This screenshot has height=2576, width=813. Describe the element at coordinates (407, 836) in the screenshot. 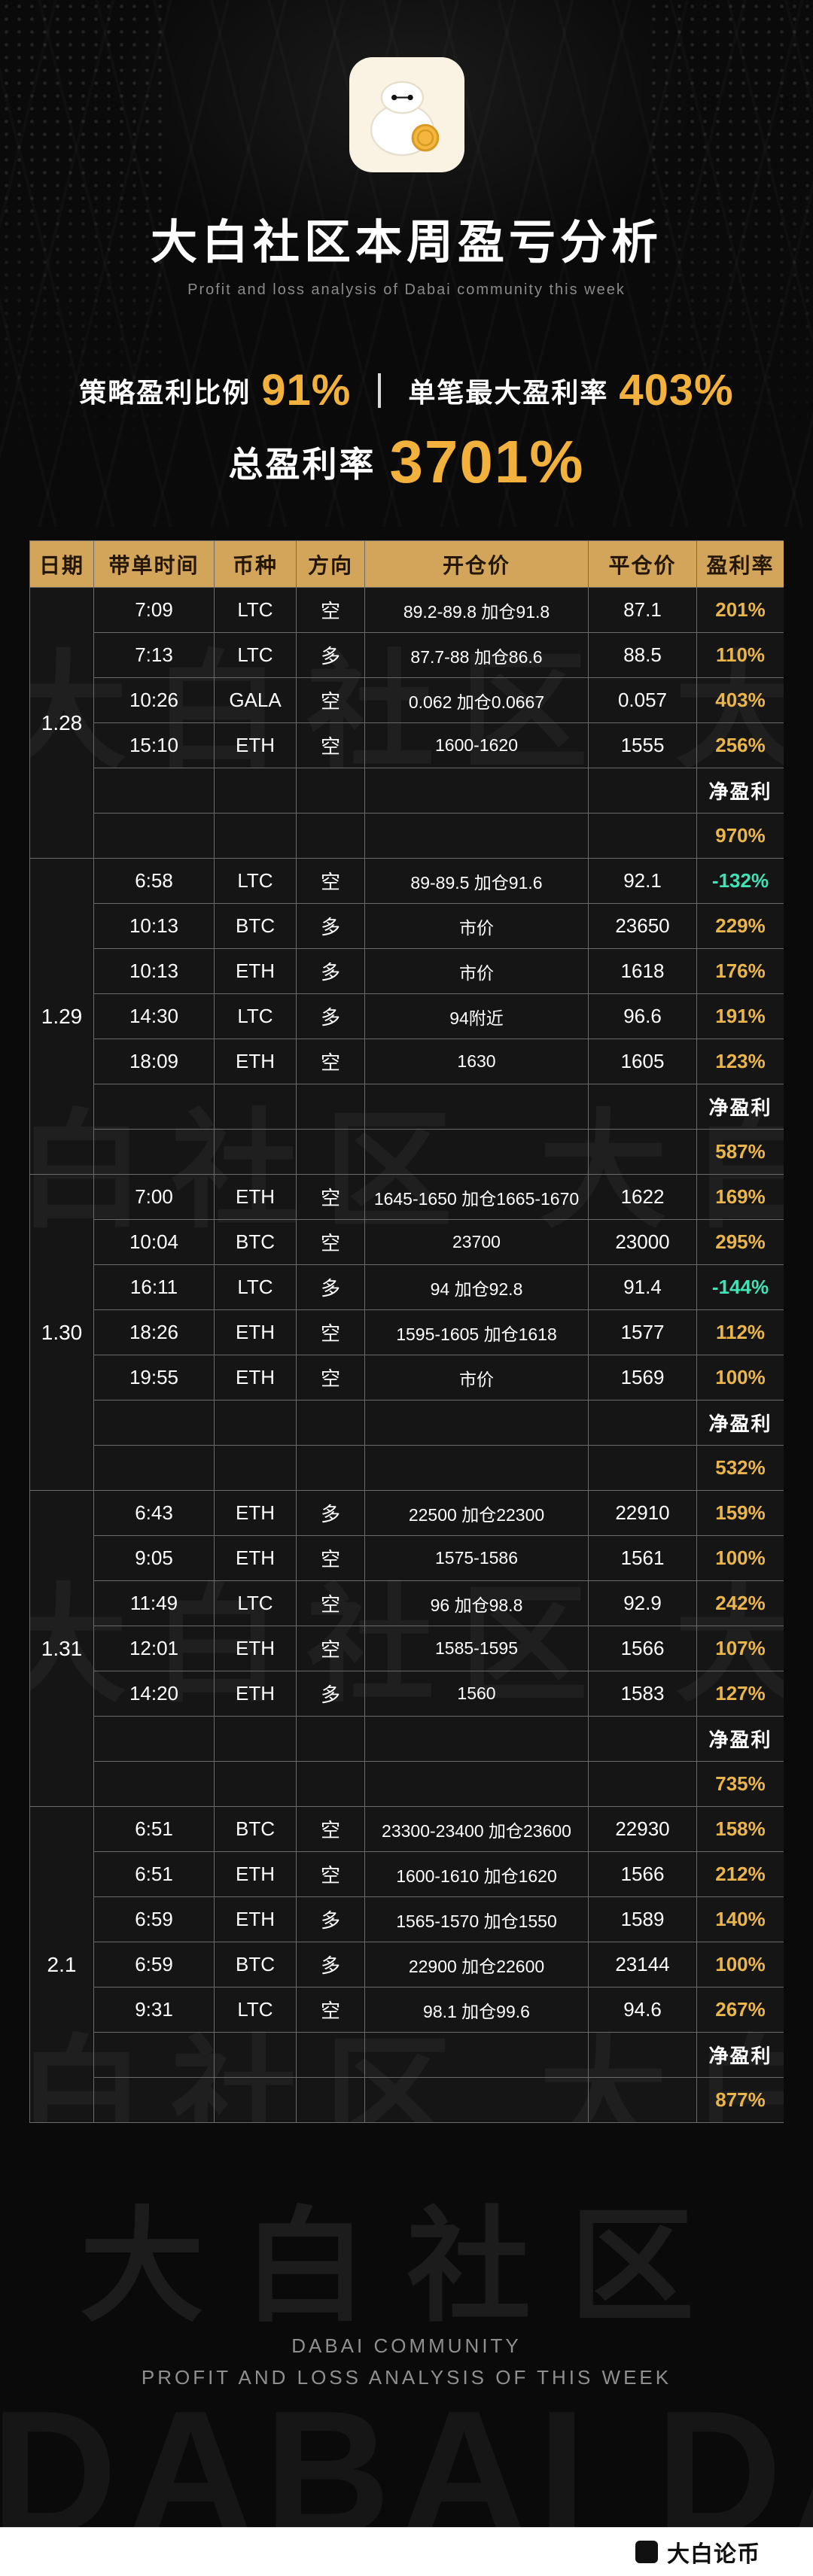

I see `net-profit-value-row: 970%` at that location.